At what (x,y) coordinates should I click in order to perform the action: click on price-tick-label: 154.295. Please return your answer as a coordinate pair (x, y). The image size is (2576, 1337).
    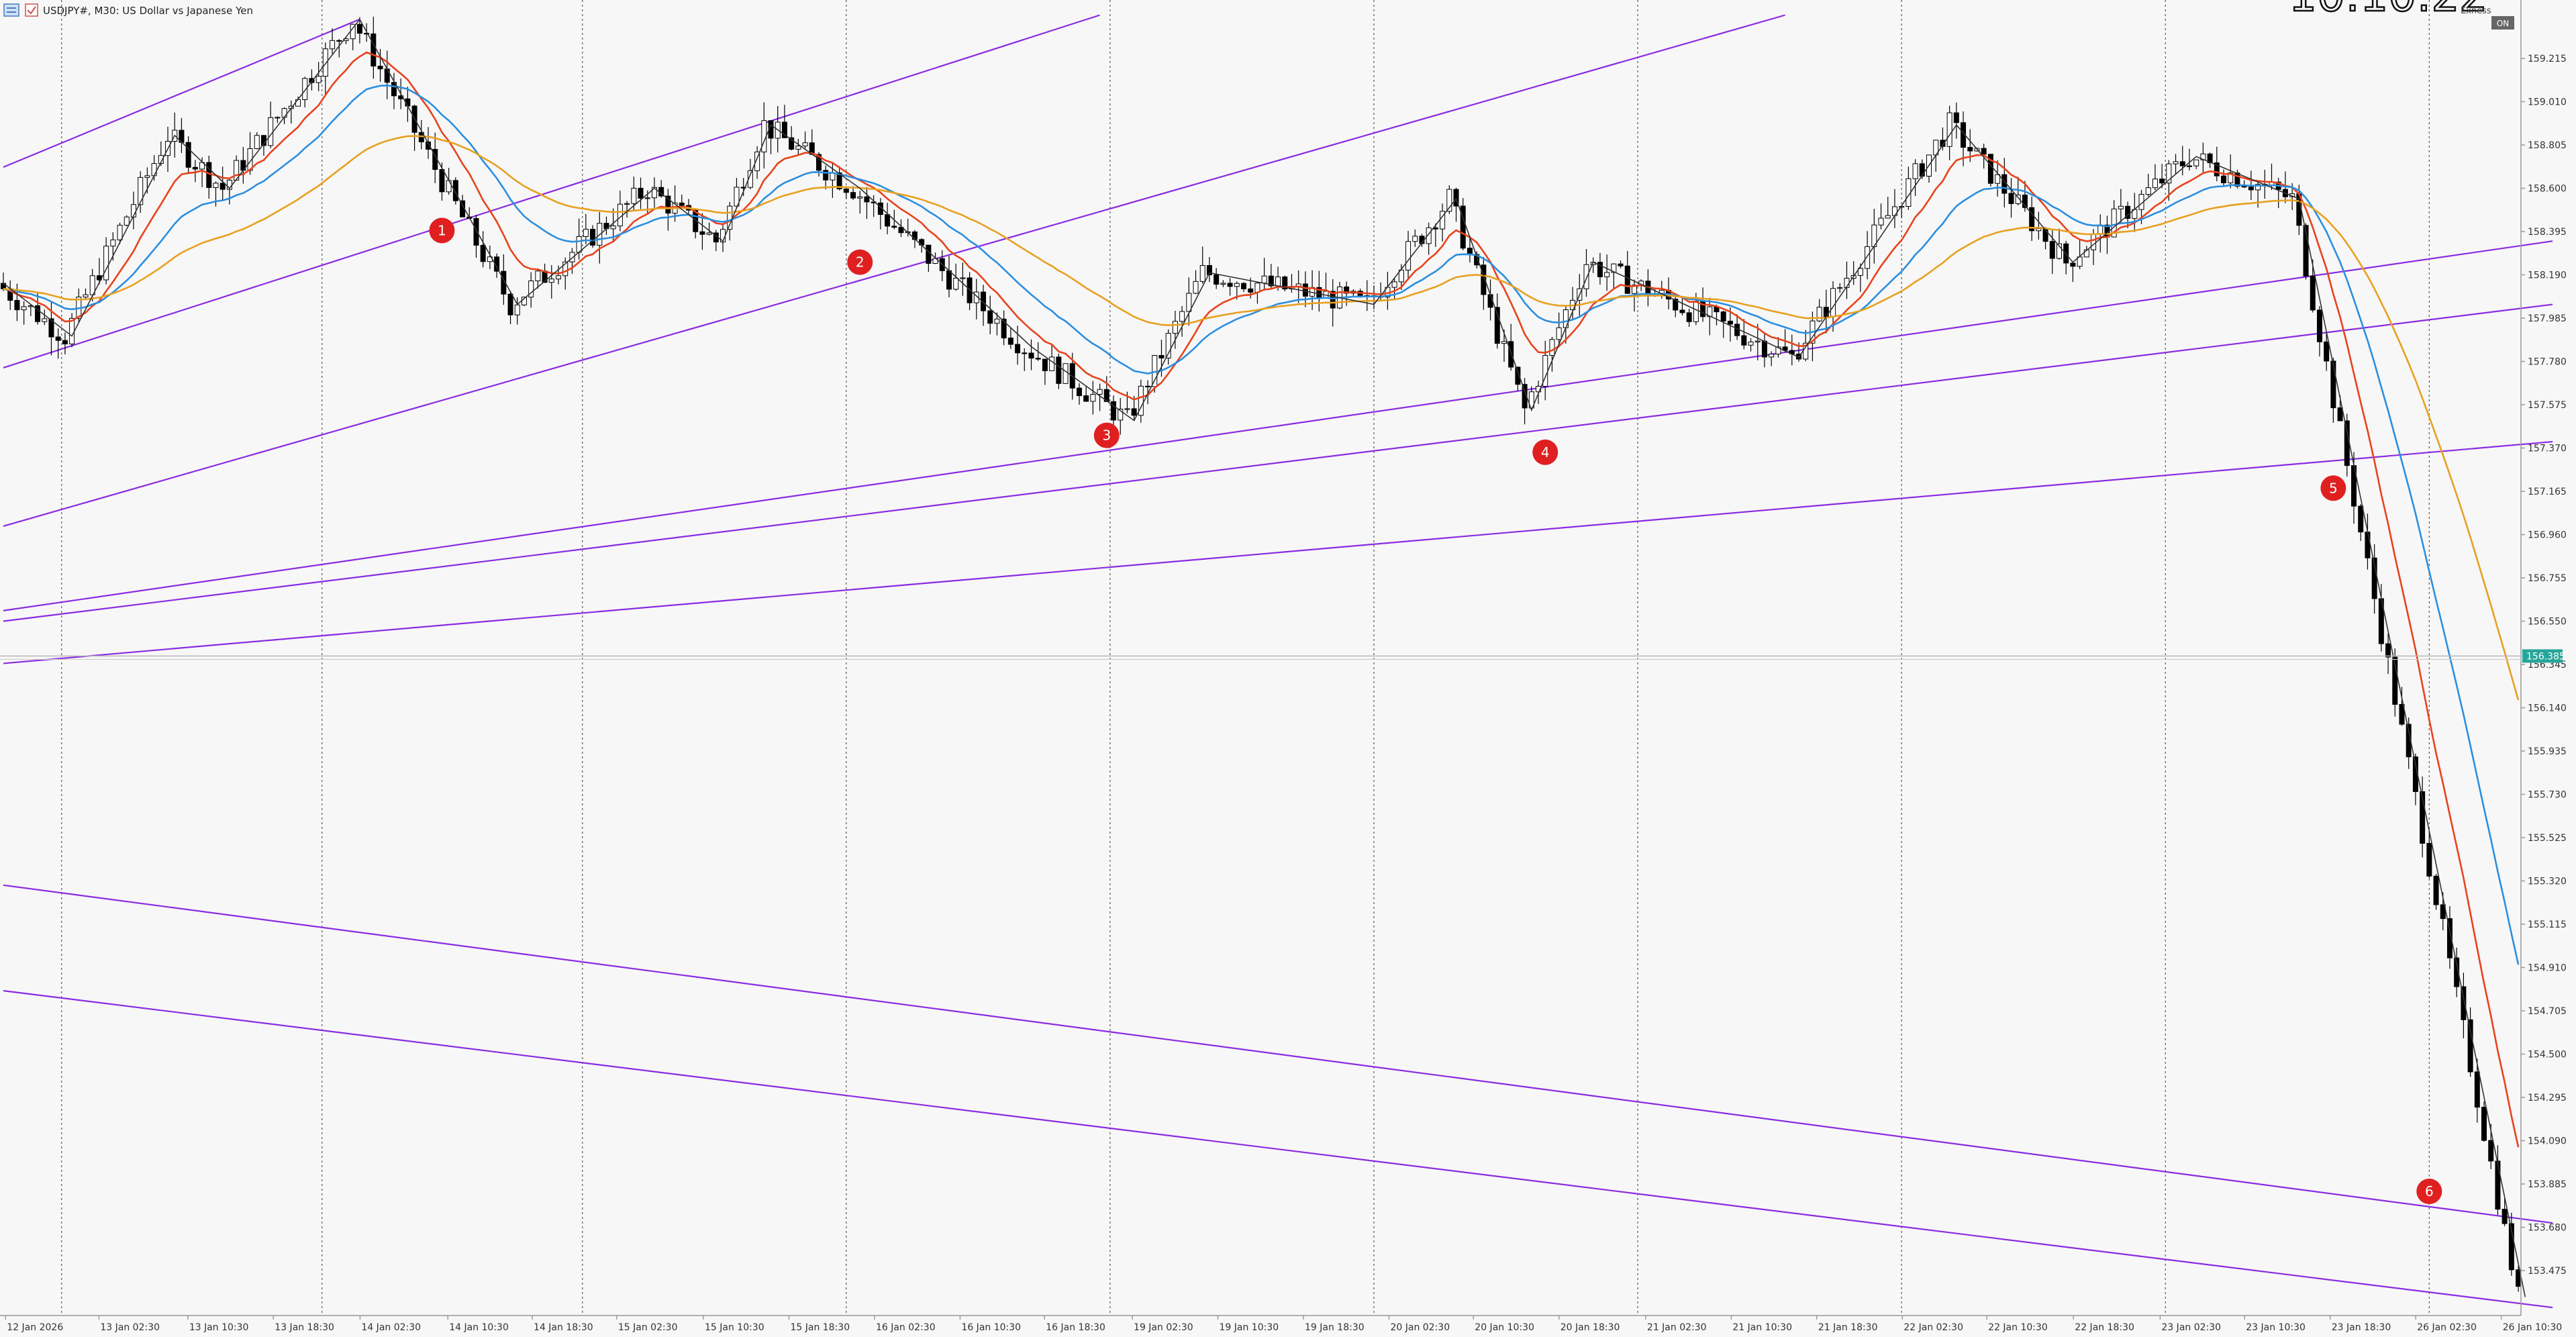
    Looking at the image, I should click on (2547, 1098).